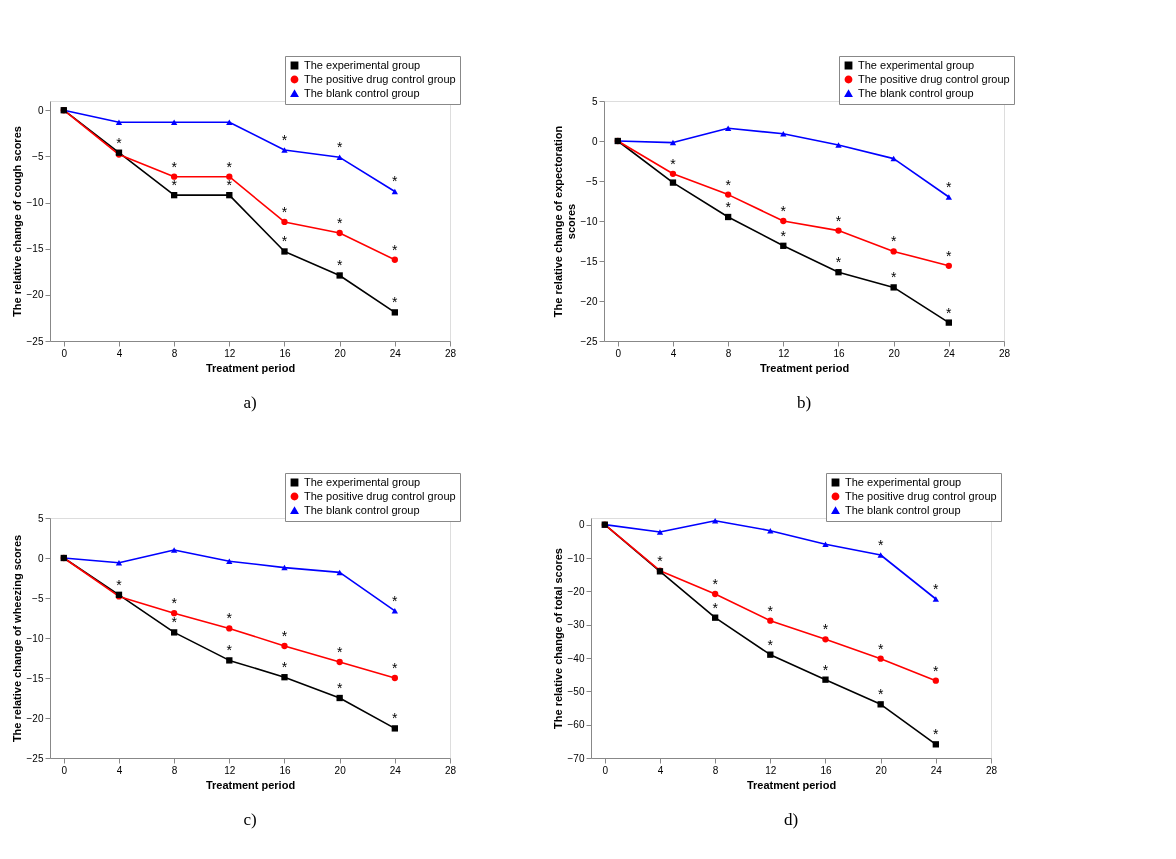 Image resolution: width=1176 pixels, height=859 pixels. Describe the element at coordinates (380, 78) in the screenshot. I see `legend-label: The positive drug control group` at that location.